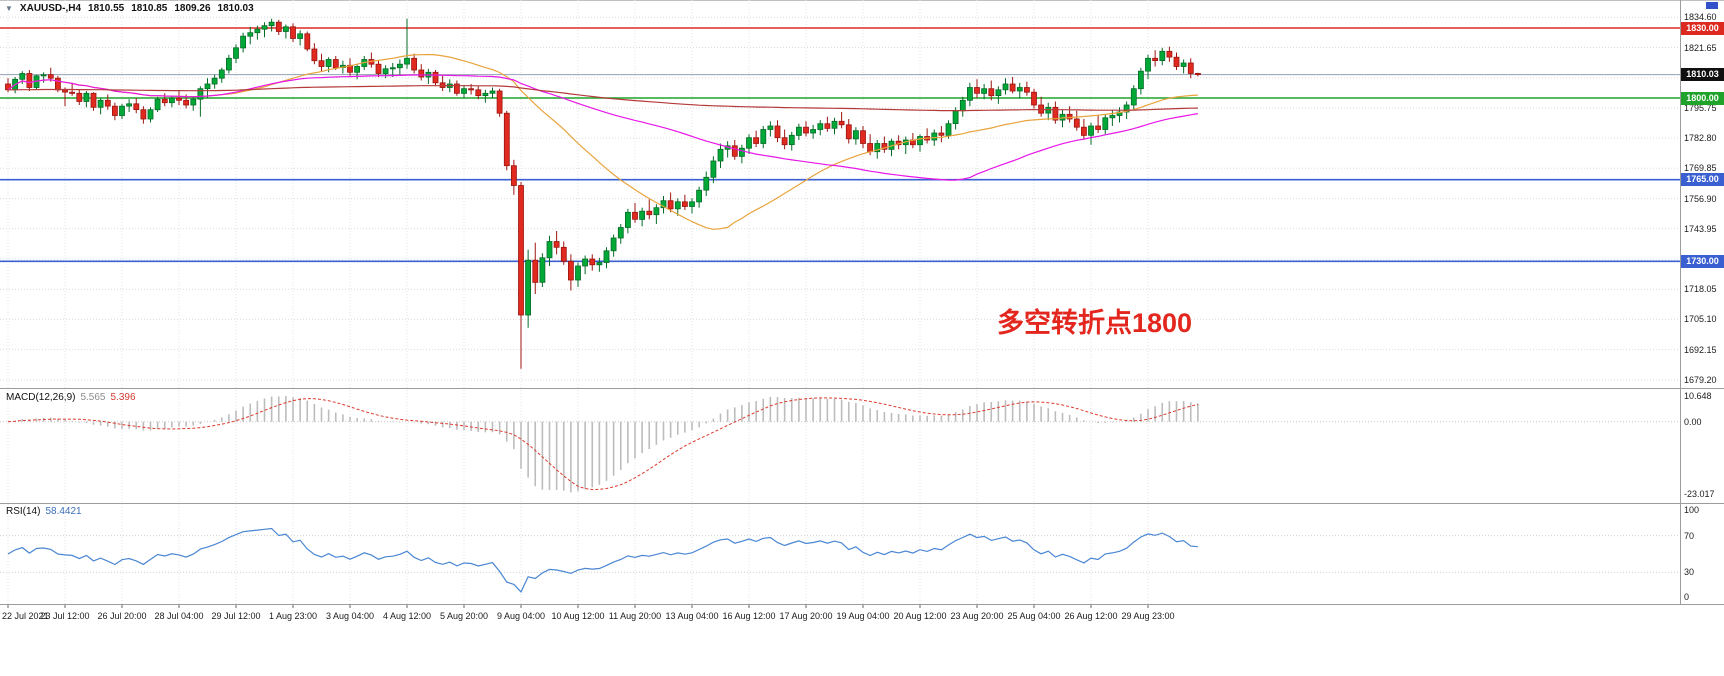  I want to click on time-axis-label: 11 Aug 20:00, so click(635, 616).